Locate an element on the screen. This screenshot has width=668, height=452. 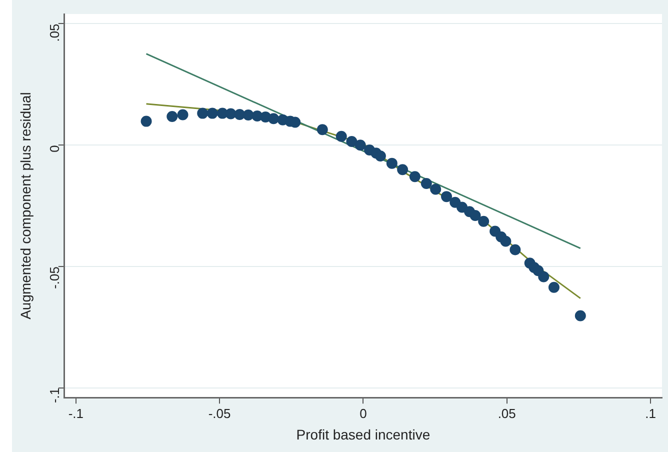
x-tick-label: .05 is located at coordinates (507, 413).